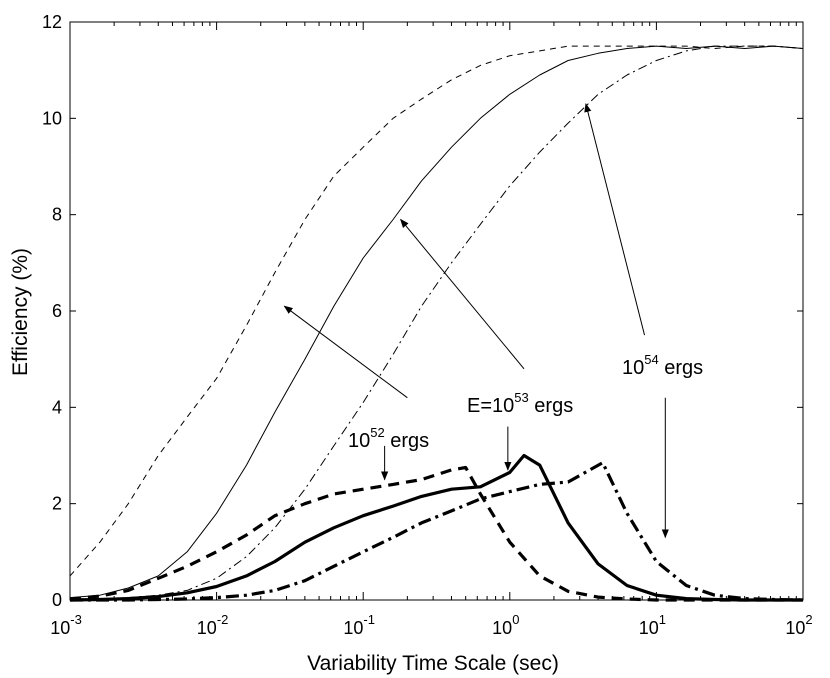 This screenshot has height=678, width=830. Describe the element at coordinates (57, 504) in the screenshot. I see `y-tick-label: 2` at that location.